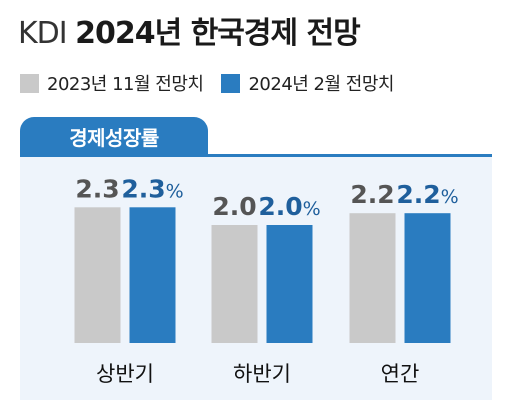 This screenshot has width=511, height=400. What do you see at coordinates (97, 188) in the screenshot?
I see `value-label-nov-0: 2.3` at bounding box center [97, 188].